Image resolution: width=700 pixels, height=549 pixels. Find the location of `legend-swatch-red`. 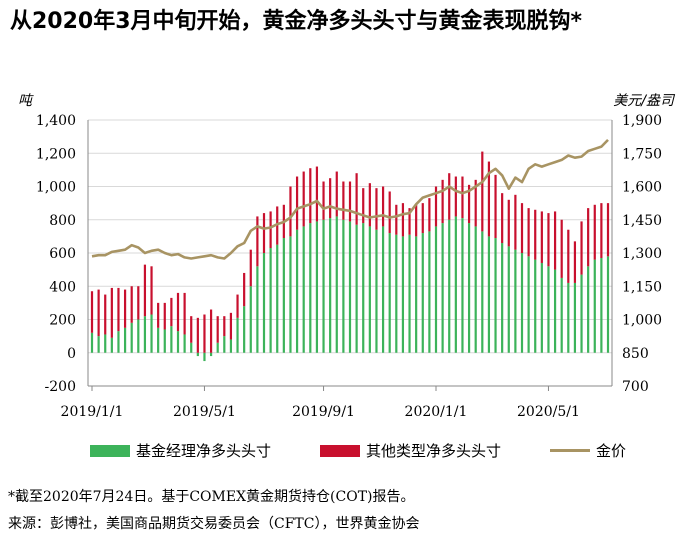

legend-swatch-red is located at coordinates (340, 450).